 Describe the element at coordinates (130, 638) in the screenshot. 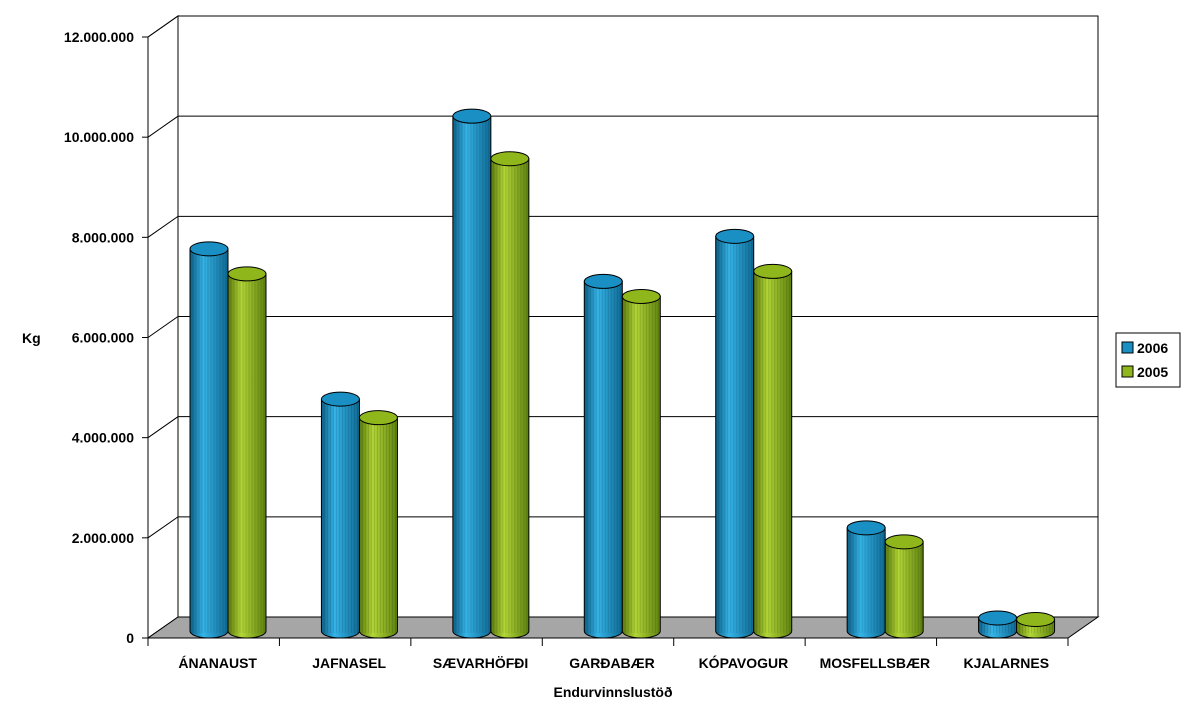

I see `y-tick-label: 0` at that location.